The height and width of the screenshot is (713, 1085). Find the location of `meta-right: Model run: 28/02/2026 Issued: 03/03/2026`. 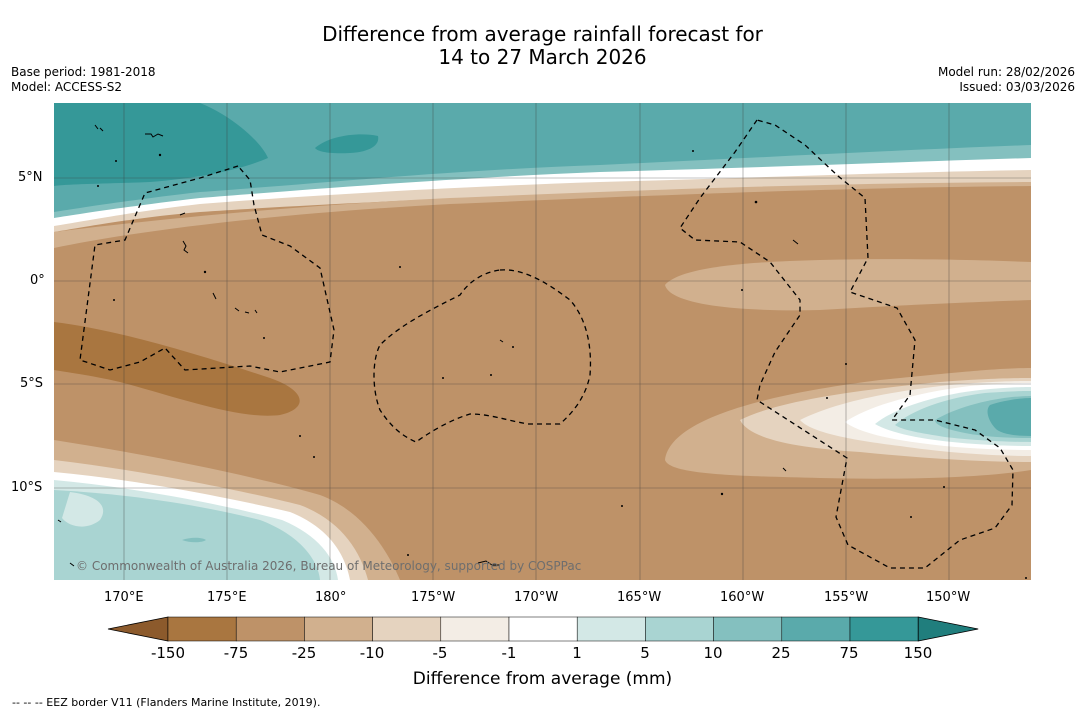

meta-right: Model run: 28/02/2026 Issued: 03/03/2026 is located at coordinates (1006, 80).